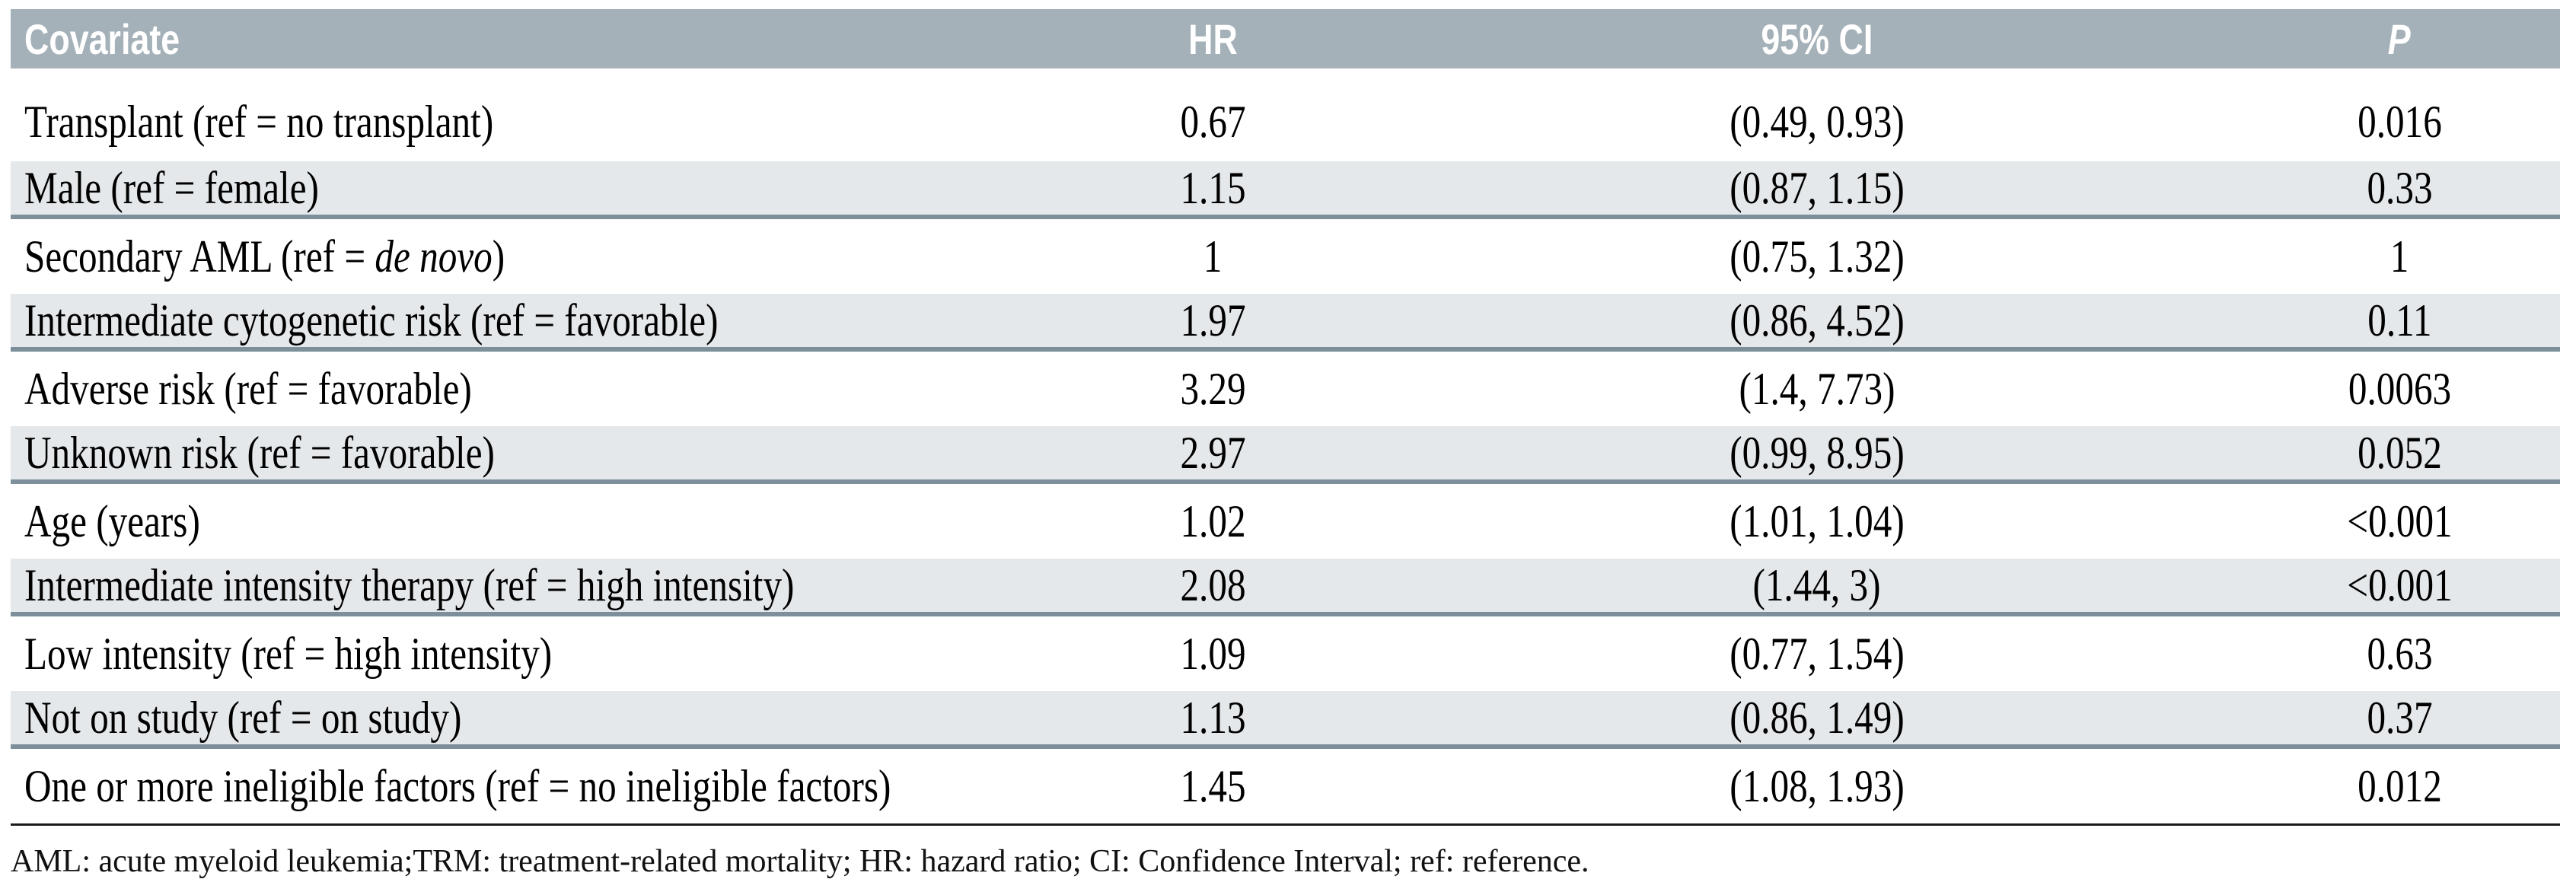 The width and height of the screenshot is (2576, 895). Describe the element at coordinates (521, 453) in the screenshot. I see `covariate-cell: Unknown risk (ref = favorable)` at that location.